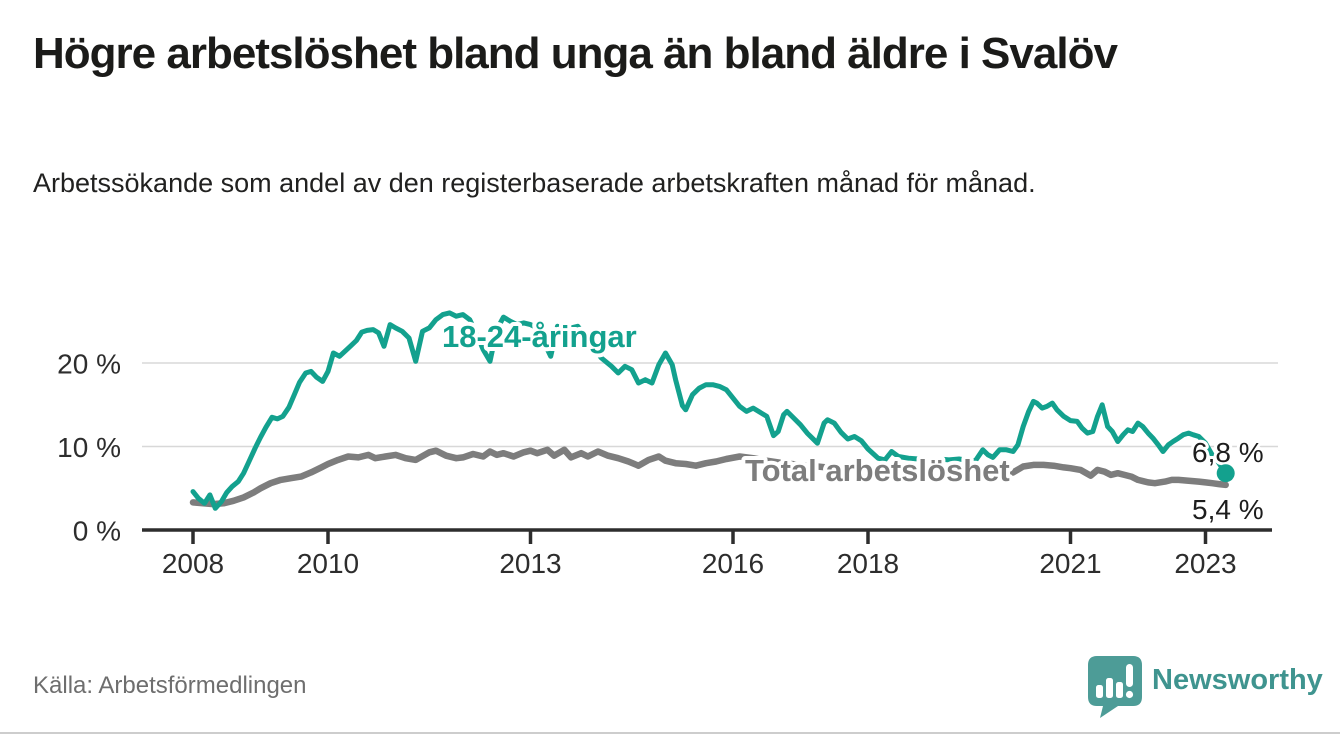  Describe the element at coordinates (1205, 563) in the screenshot. I see `x-tick-label: 2023` at that location.